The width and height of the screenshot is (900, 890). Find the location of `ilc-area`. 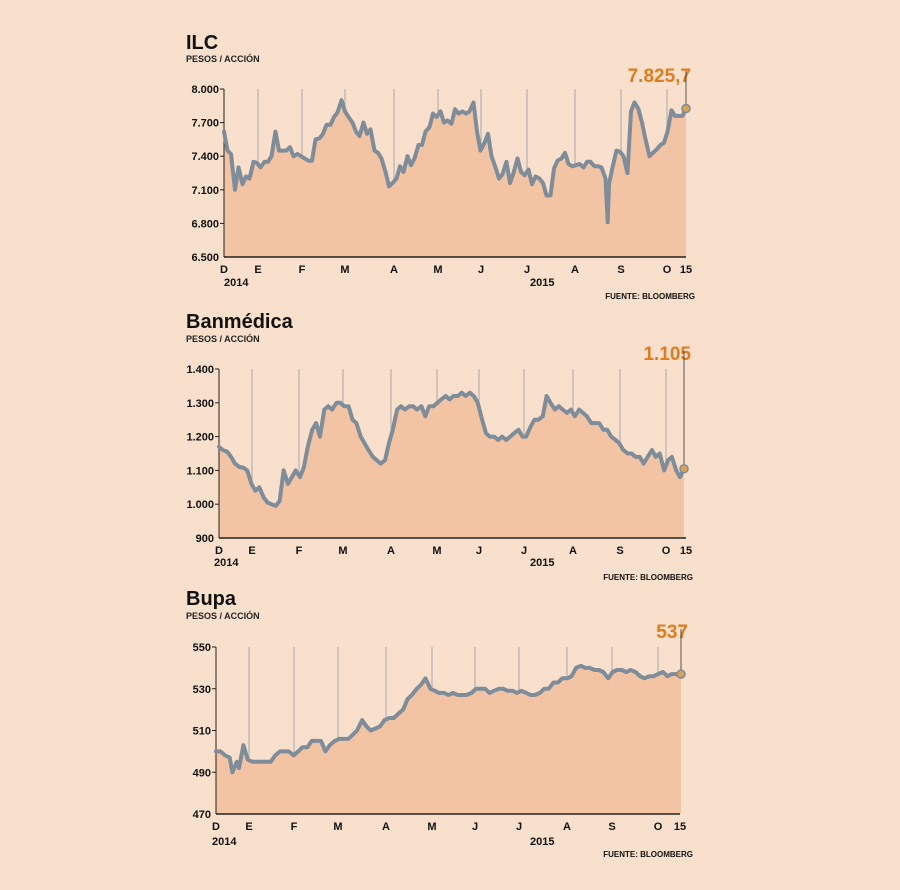

ilc-area is located at coordinates (454, 173).